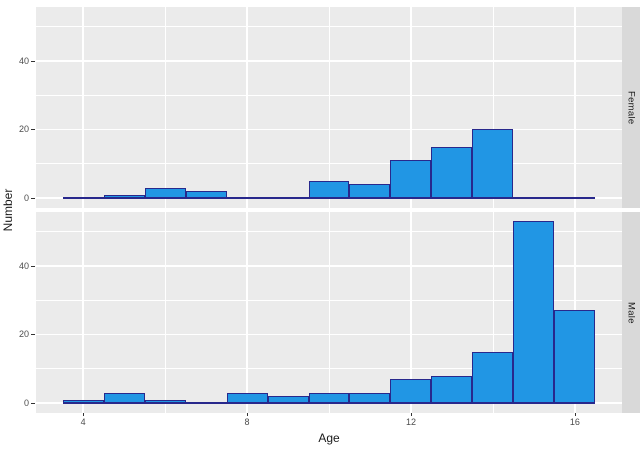  I want to click on facet-strip-label-female: Female, so click(631, 107).